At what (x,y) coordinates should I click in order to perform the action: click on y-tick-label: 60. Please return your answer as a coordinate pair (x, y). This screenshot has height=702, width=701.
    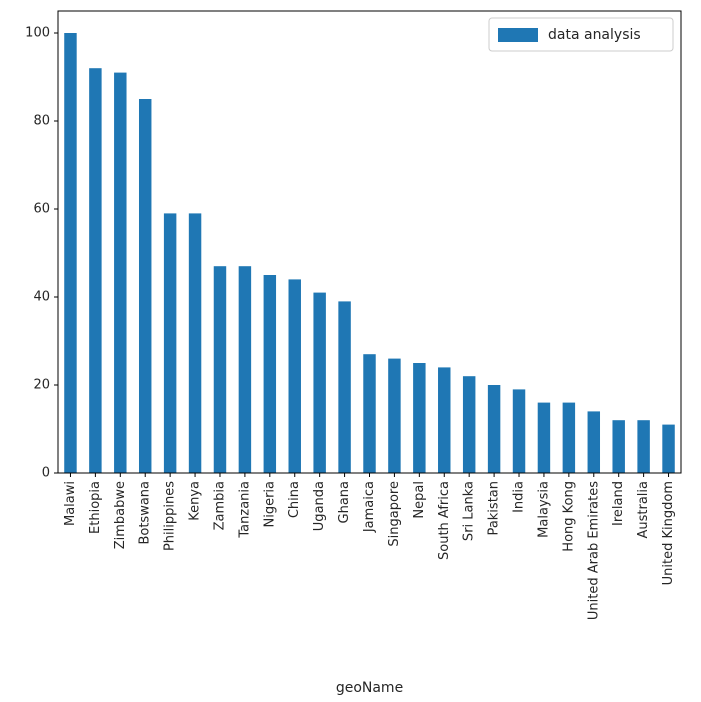
    Looking at the image, I should click on (41, 209).